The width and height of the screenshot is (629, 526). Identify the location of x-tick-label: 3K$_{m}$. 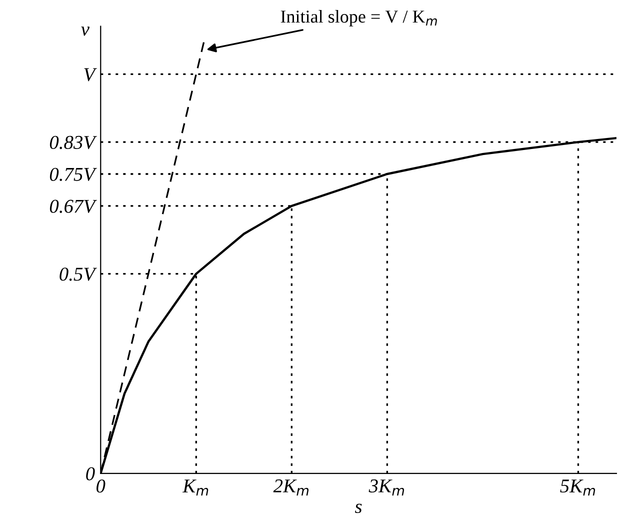
(386, 487).